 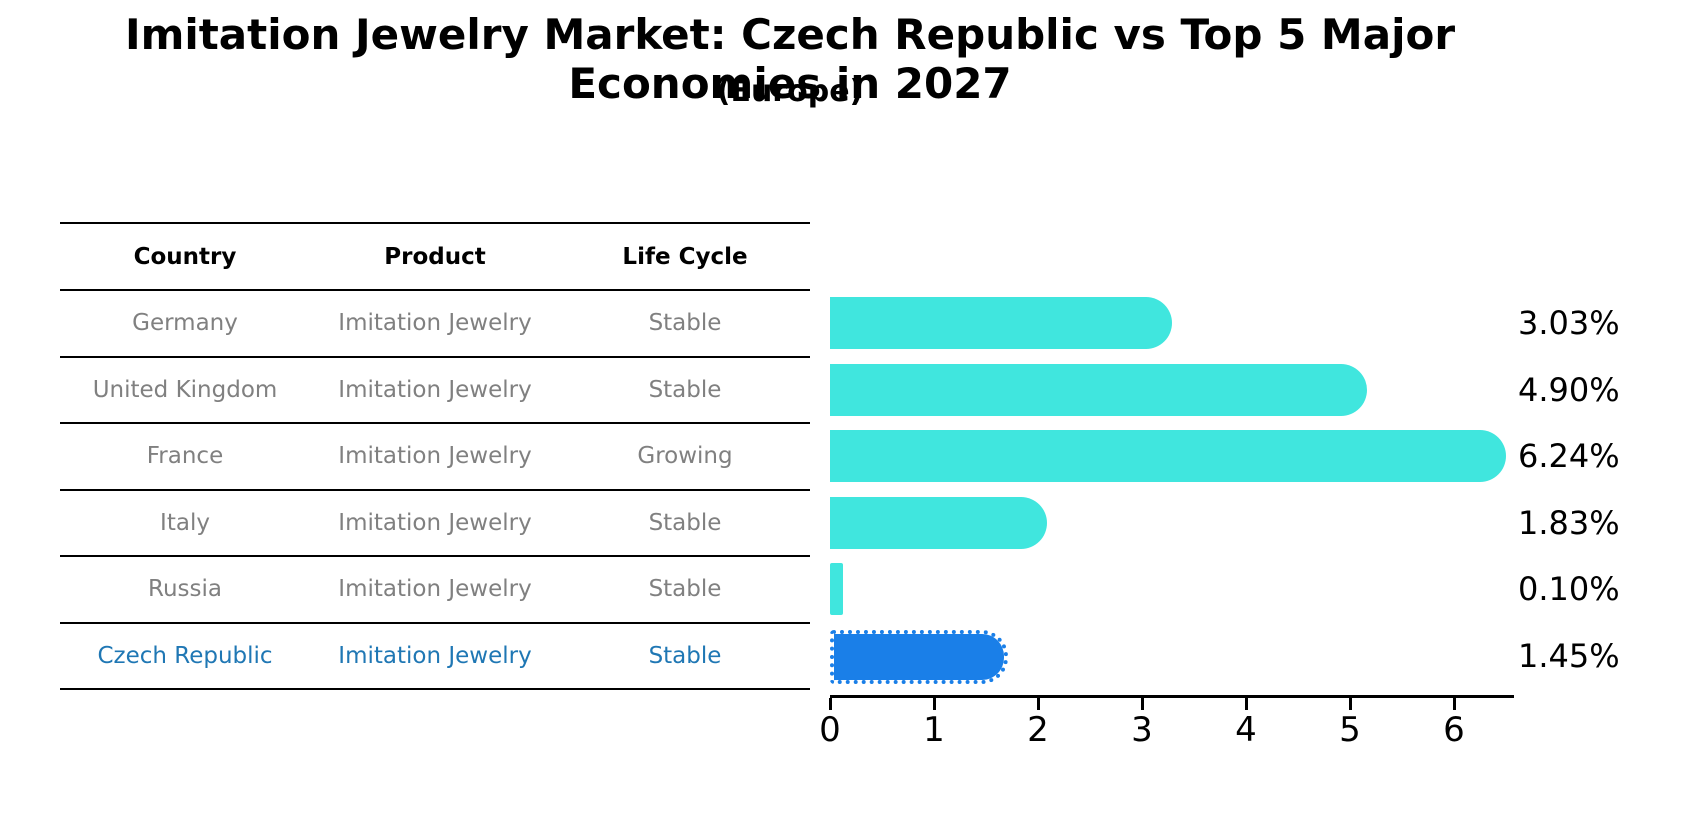 I want to click on table-row: Russia Imitation Jewelry Stable, so click(x=435, y=589).